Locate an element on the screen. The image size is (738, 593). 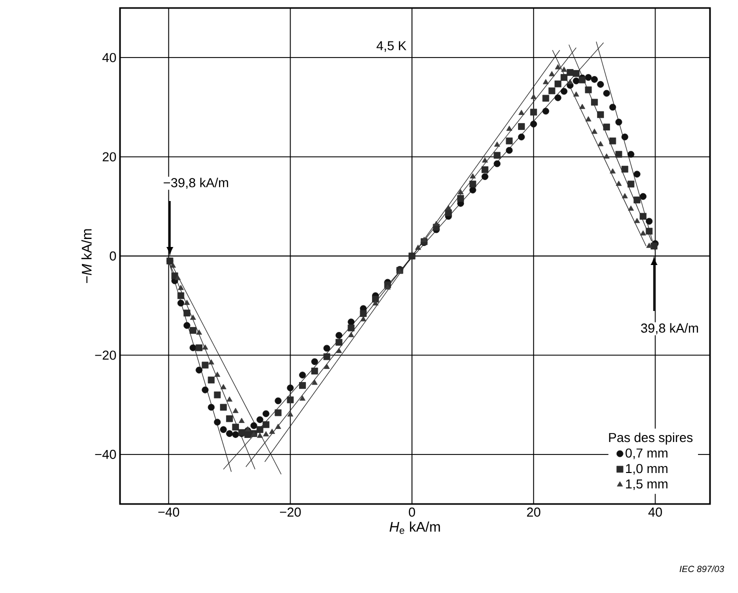
y-tick-label: −40 is located at coordinates (105, 454).